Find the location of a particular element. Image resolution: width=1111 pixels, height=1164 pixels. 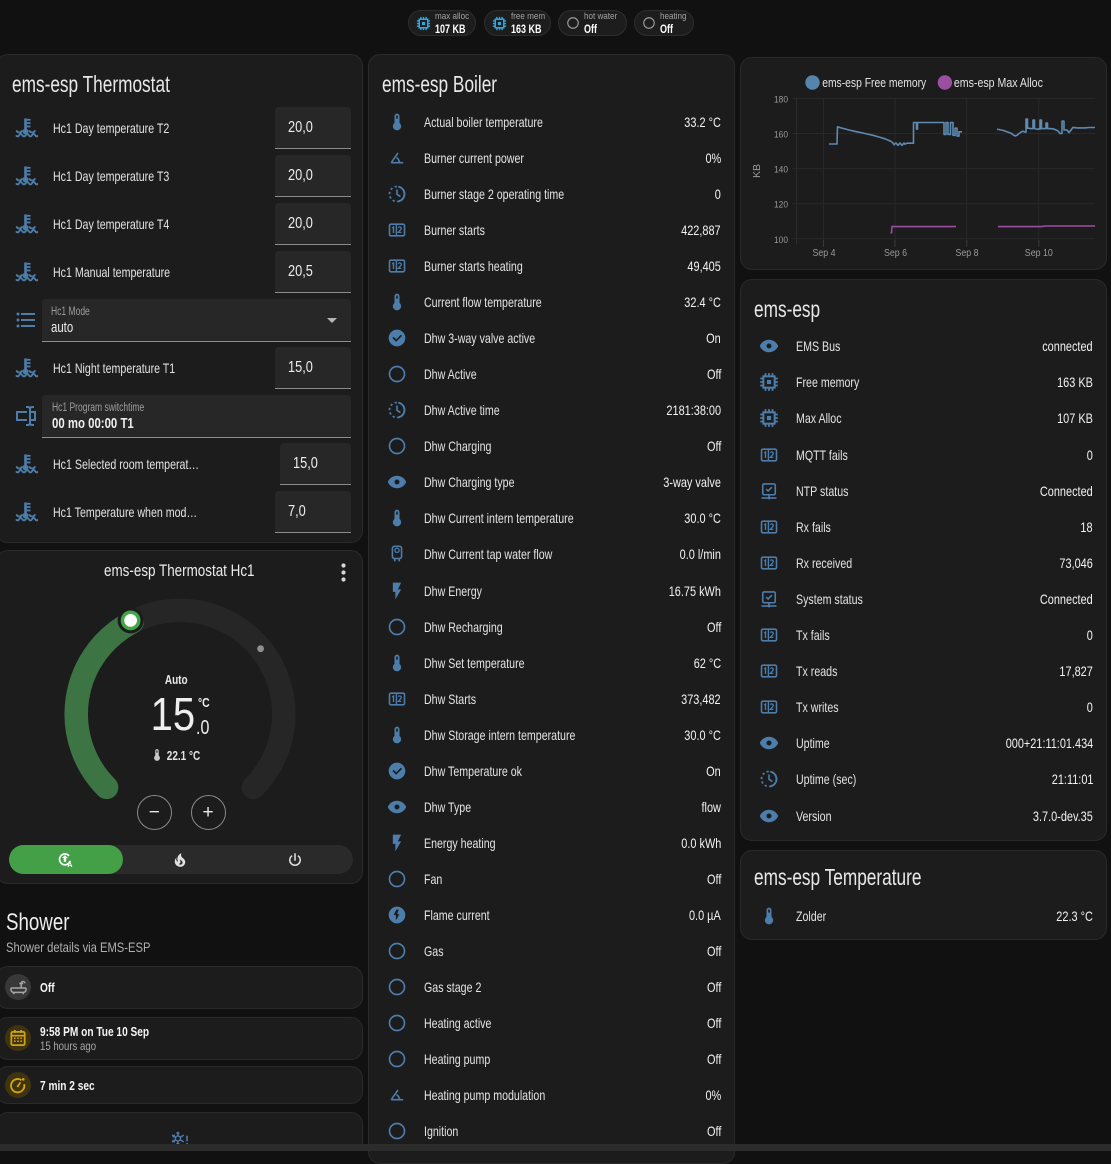

svg-text: ems-esp Max Alloc is located at coordinates (998, 83).